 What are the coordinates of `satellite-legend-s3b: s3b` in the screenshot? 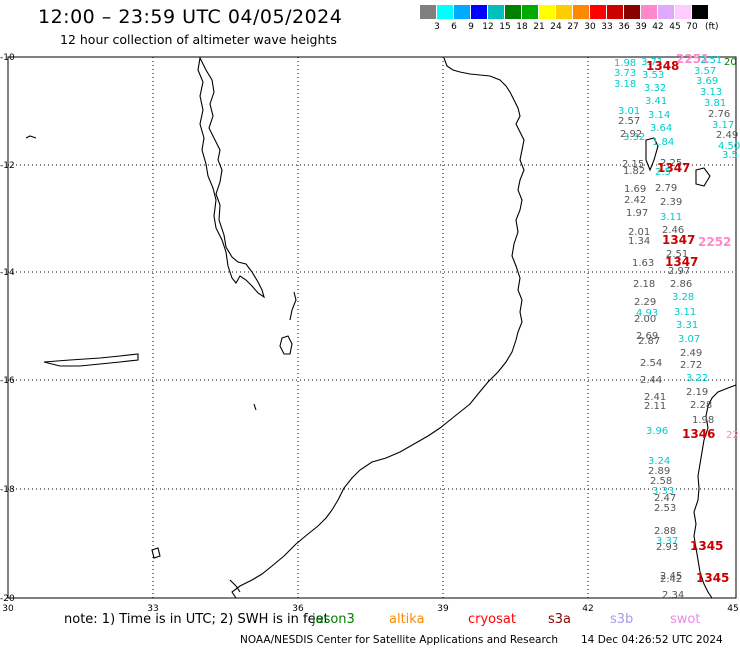 It's located at (622, 619).